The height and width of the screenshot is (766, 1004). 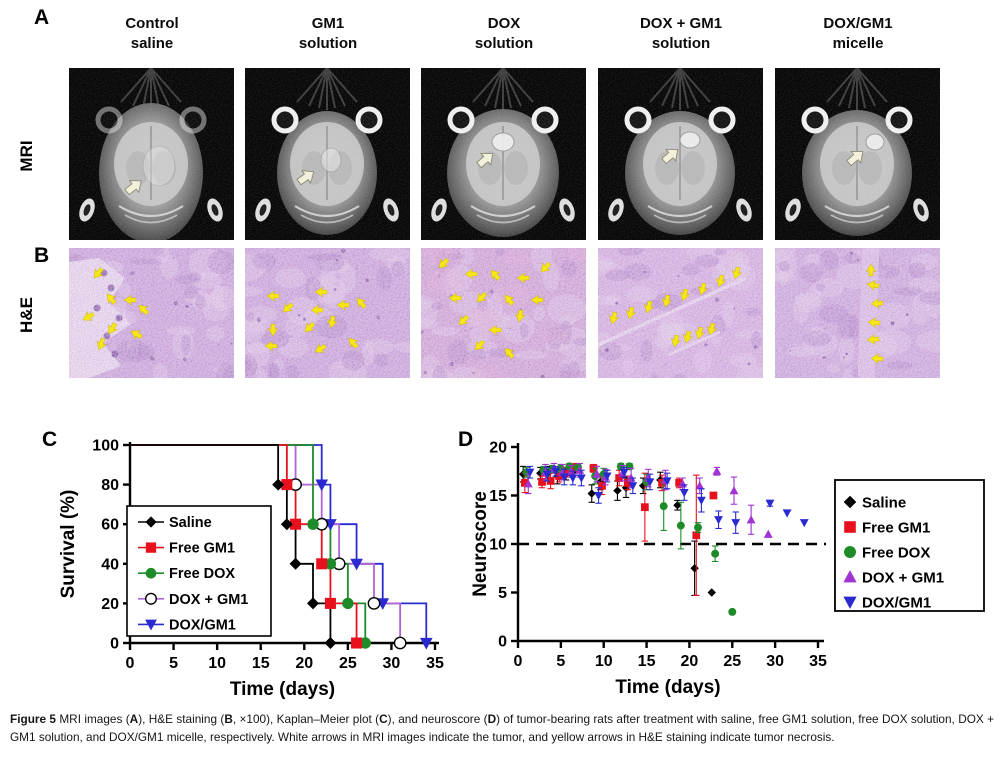 I want to click on mri-image-gm1-solution, so click(x=327, y=154).